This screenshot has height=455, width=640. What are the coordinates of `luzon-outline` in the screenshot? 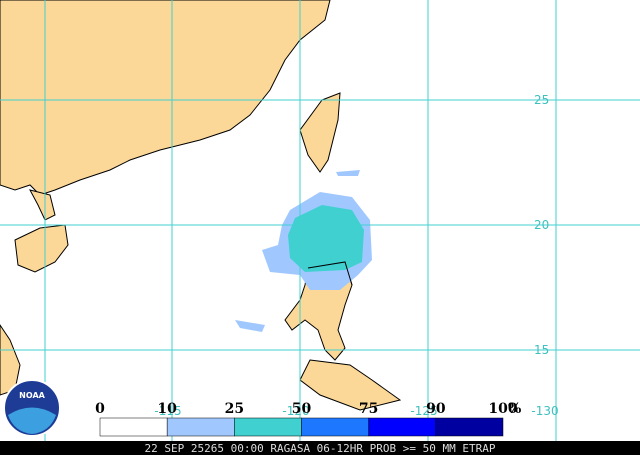 It's located at (330, 273).